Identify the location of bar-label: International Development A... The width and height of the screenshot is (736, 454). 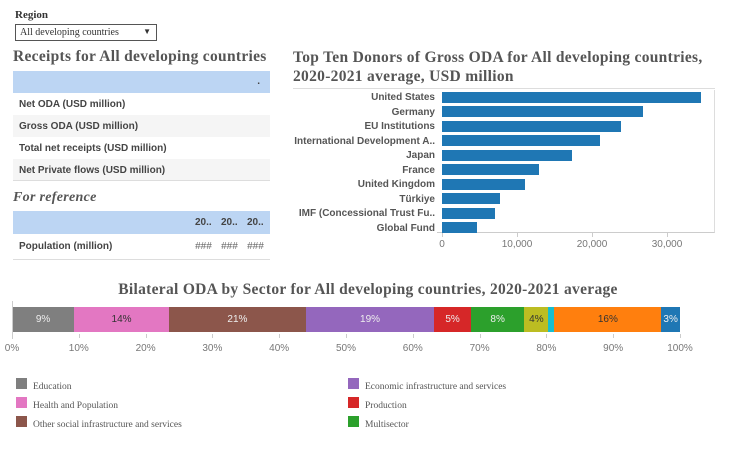
(364, 141).